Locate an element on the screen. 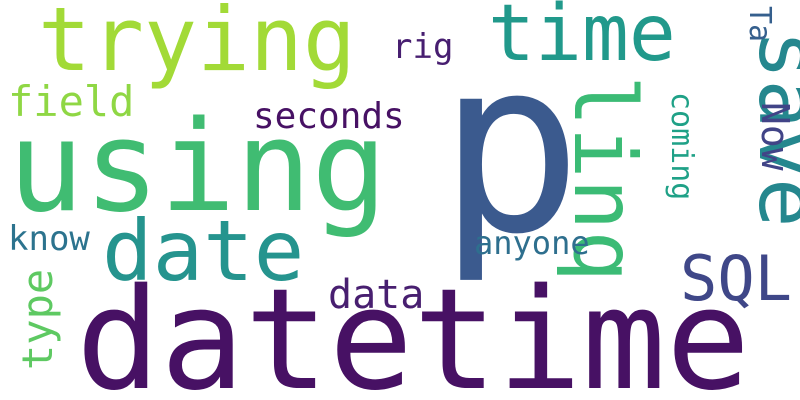 Image resolution: width=800 pixels, height=400 pixels. word-seconds: seconds is located at coordinates (329, 116).